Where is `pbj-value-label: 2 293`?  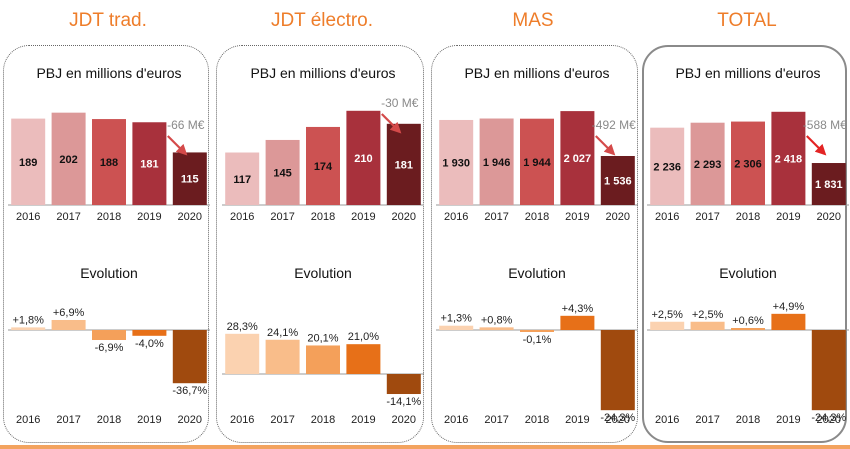
pbj-value-label: 2 293 is located at coordinates (708, 165).